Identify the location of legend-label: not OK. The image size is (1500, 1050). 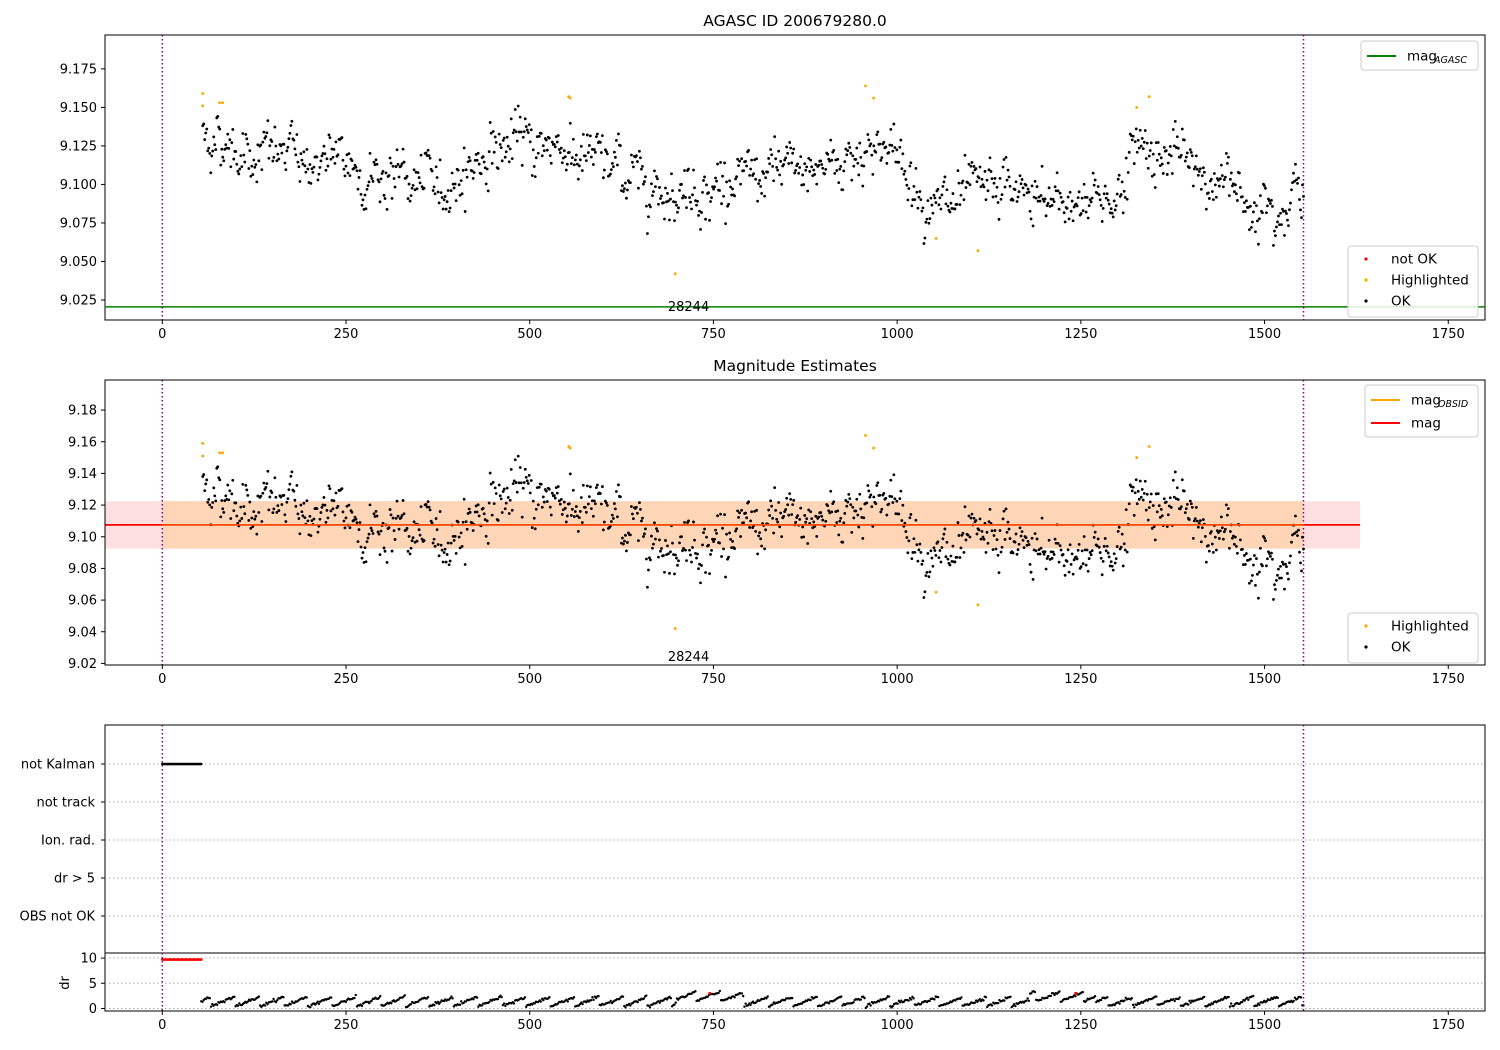
(1414, 260).